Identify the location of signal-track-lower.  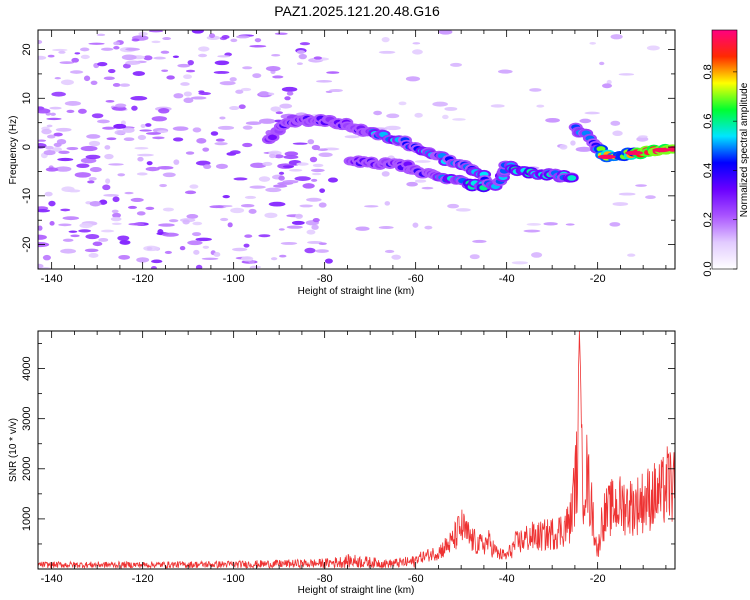
(572, 178).